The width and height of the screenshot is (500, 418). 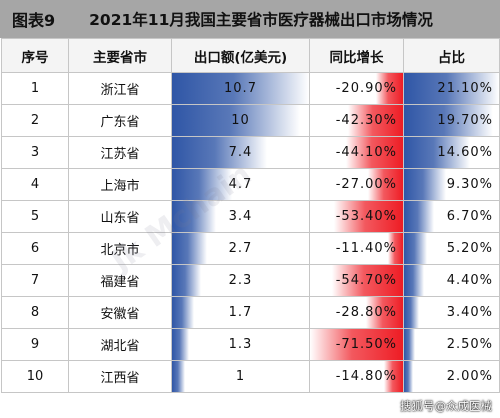 I want to click on row-export: 4.7, so click(x=240, y=184).